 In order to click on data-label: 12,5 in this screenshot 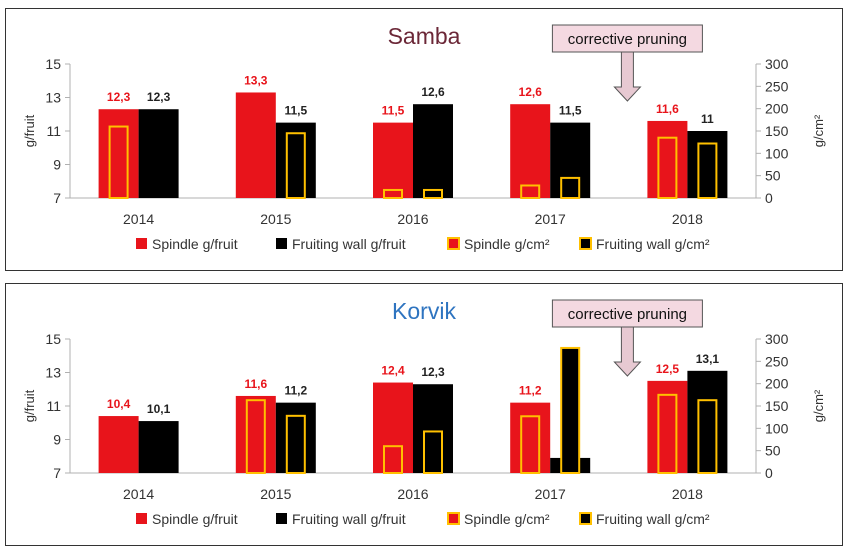, I will do `click(668, 369)`.